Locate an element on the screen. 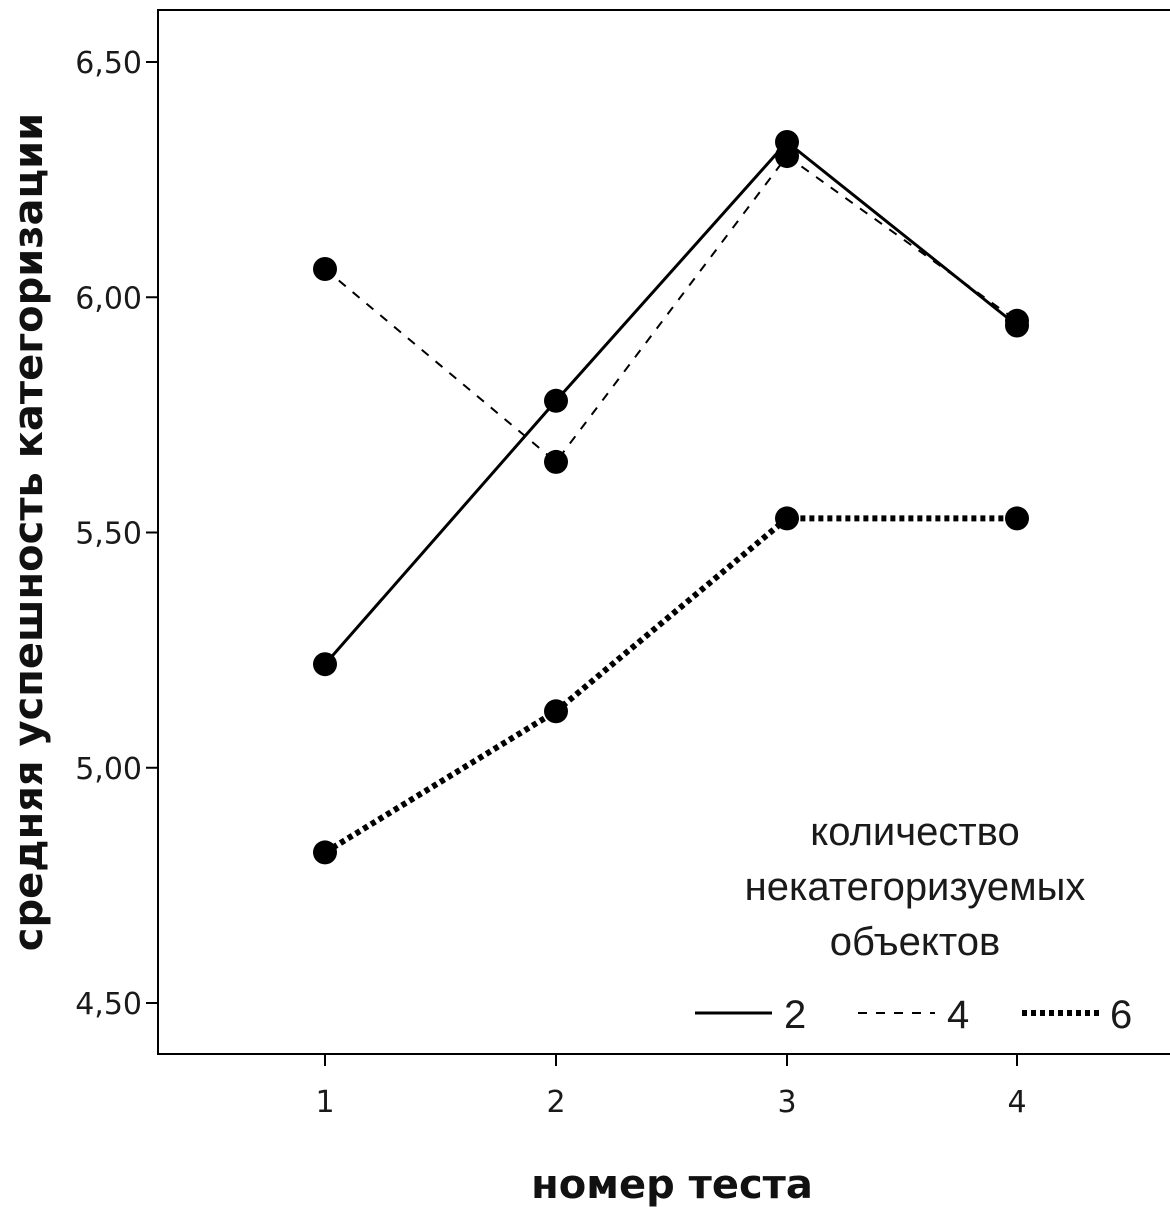 The image size is (1170, 1207). legend-title-line-2: некатегоризуемых is located at coordinates (915, 887).